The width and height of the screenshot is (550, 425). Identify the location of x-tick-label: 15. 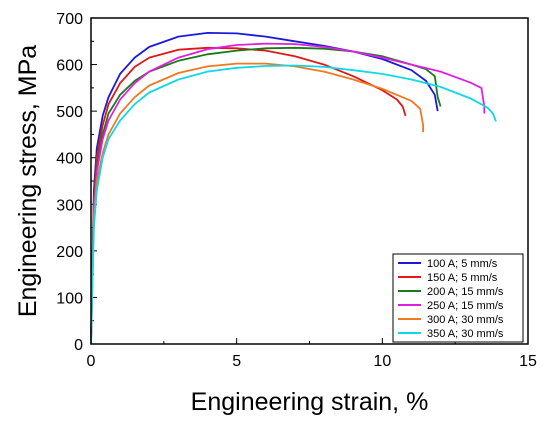
(528, 361).